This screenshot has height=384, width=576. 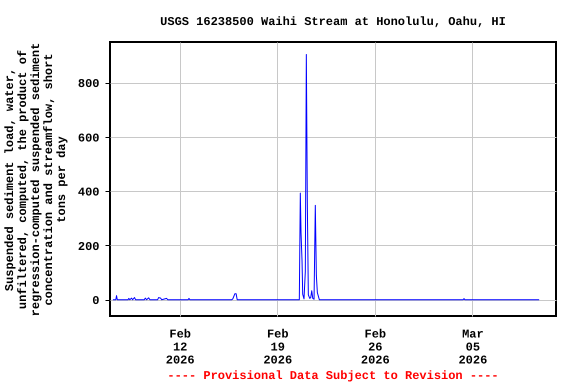 What do you see at coordinates (96, 301) in the screenshot?
I see `y-tick-label: 0` at bounding box center [96, 301].